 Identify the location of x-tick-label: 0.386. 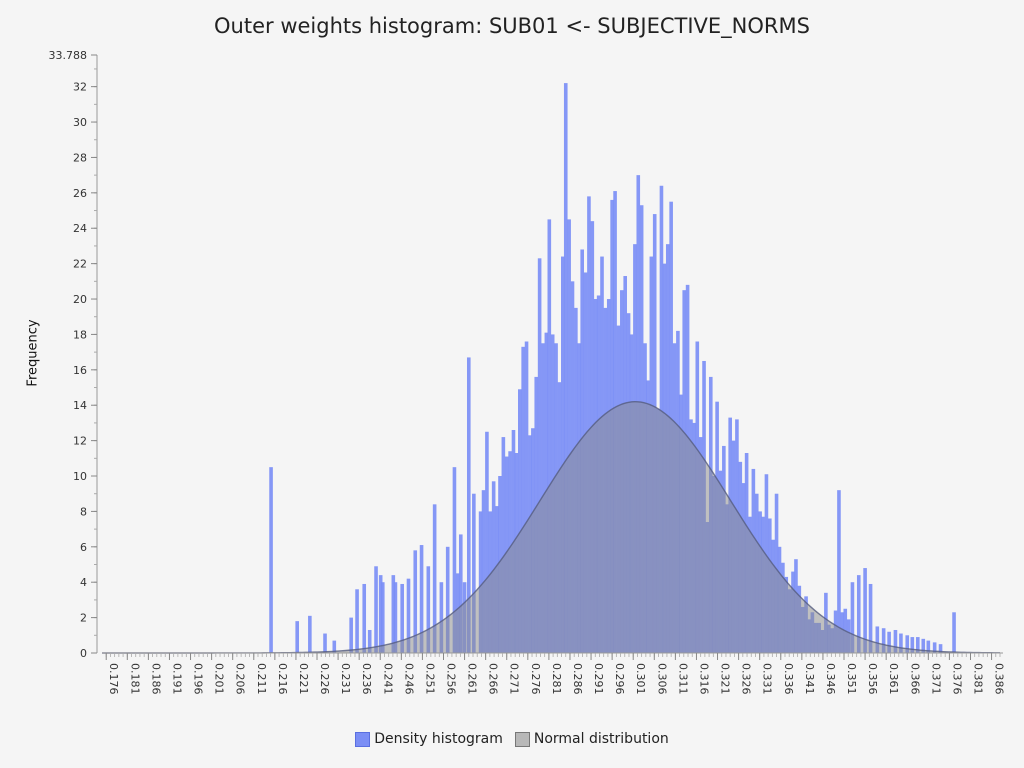
(999, 679).